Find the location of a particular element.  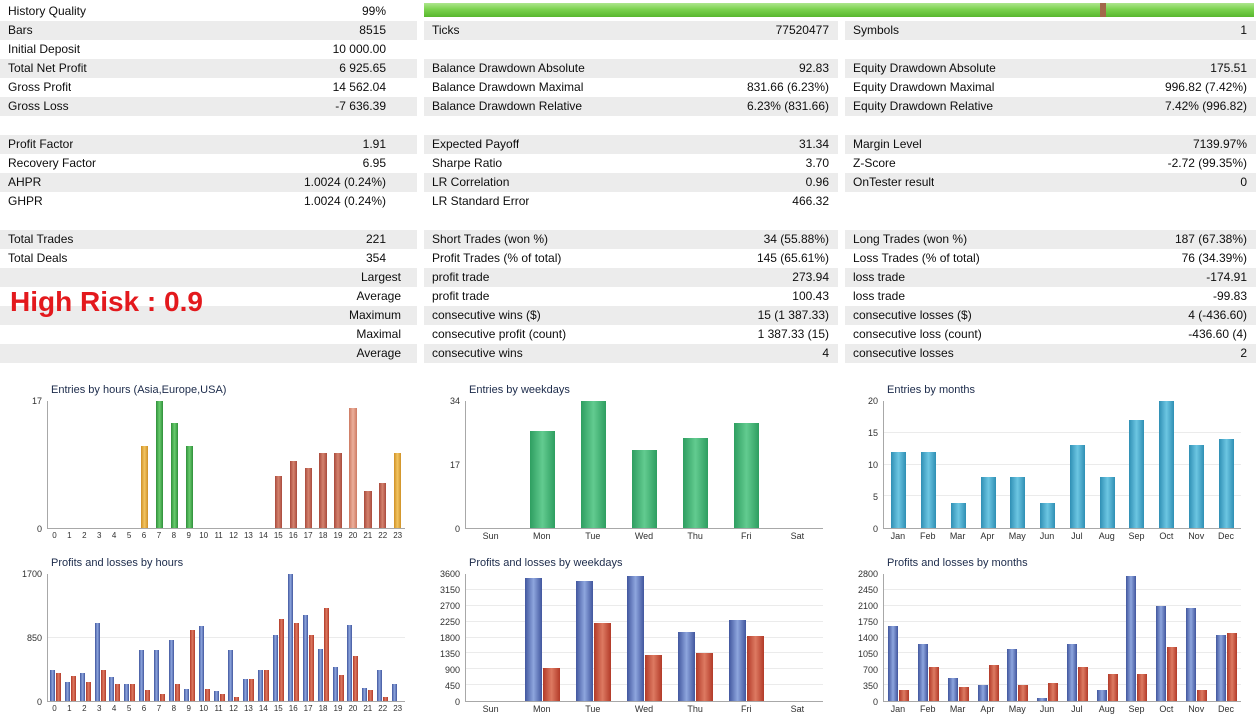

stat-row is located at coordinates (631, 220).